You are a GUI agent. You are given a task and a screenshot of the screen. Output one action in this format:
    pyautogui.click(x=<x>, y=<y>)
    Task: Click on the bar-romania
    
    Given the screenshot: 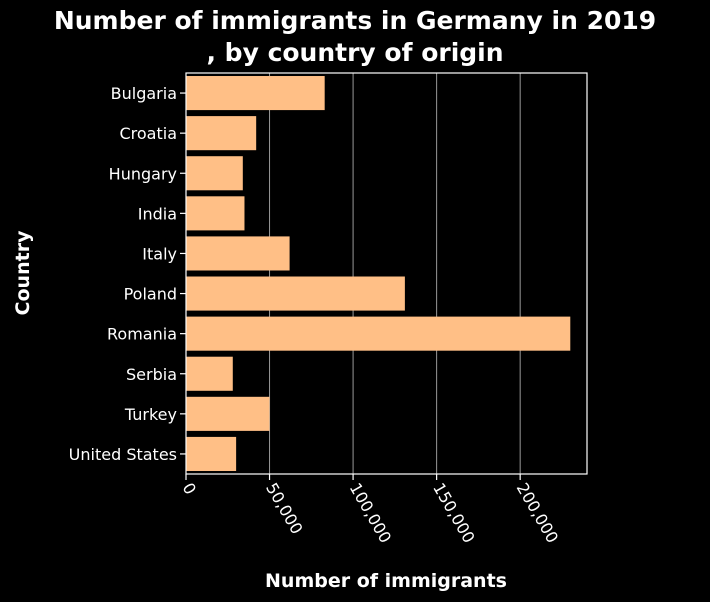 What is the action you would take?
    pyautogui.click(x=378, y=333)
    